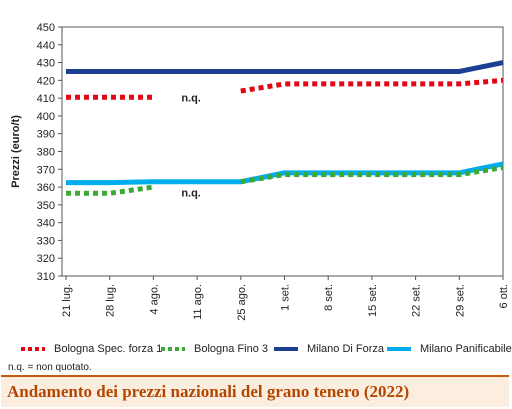 The image size is (512, 409). Describe the element at coordinates (154, 299) in the screenshot. I see `x-tick-label: 4 ago.` at that location.